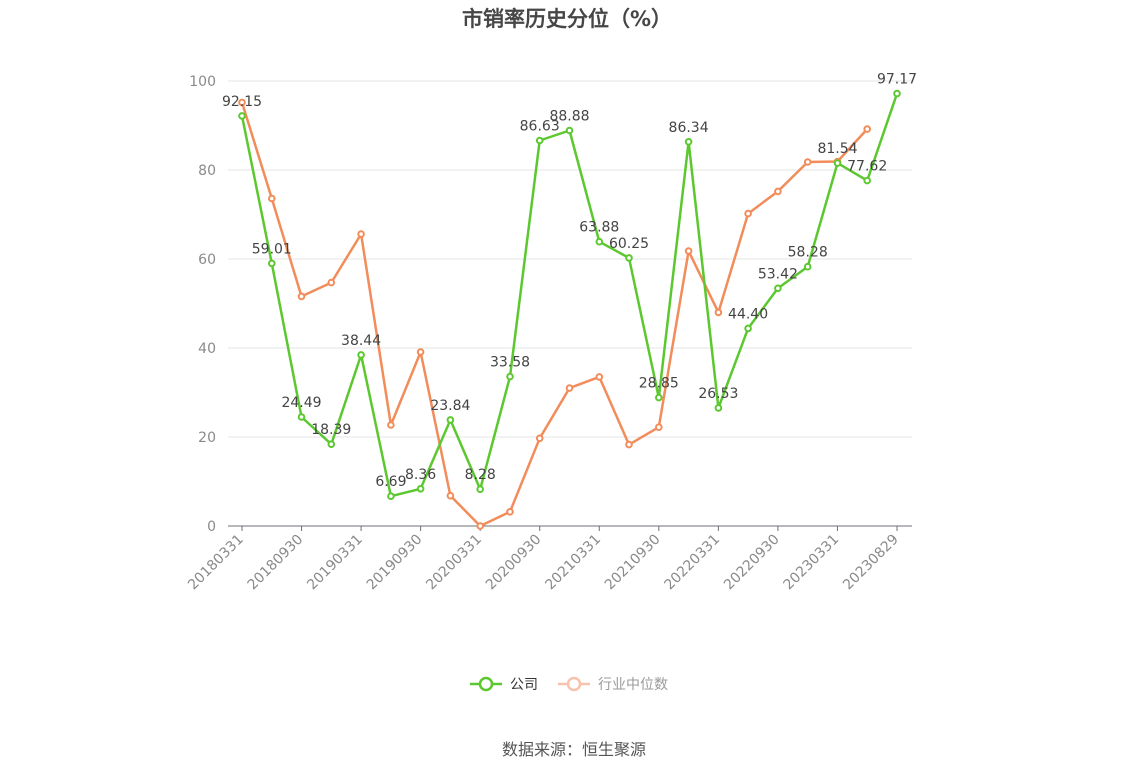 This screenshot has height=776, width=1148. I want to click on x-tick-label: 20210930, so click(633, 563).